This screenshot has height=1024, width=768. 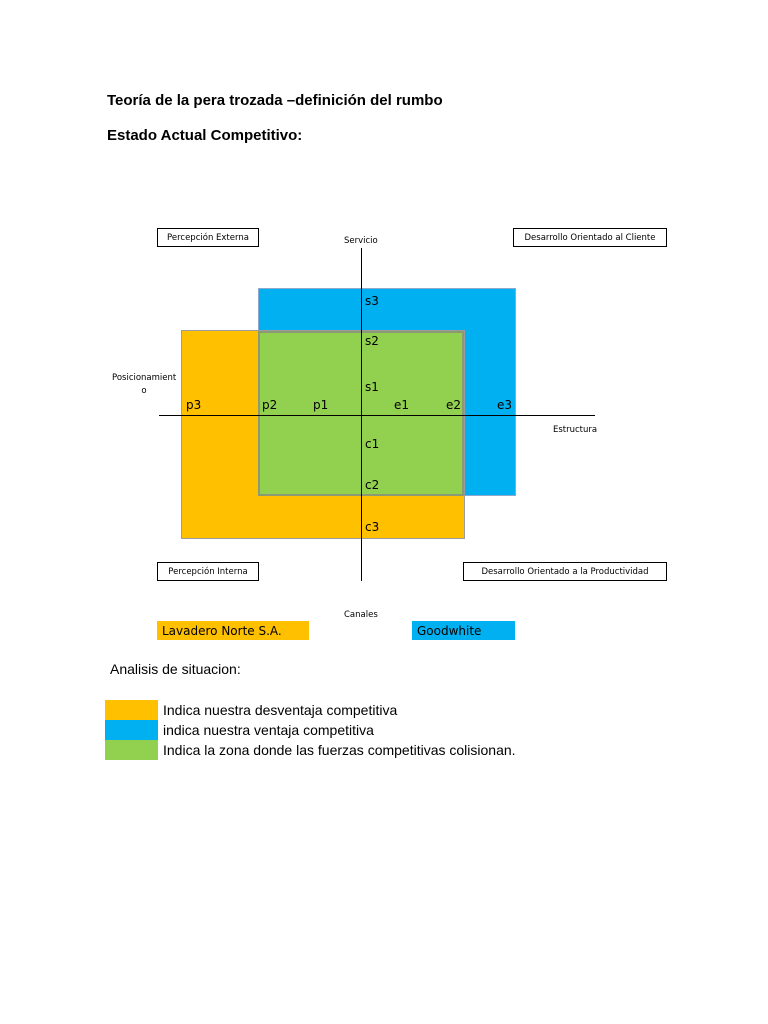 What do you see at coordinates (361, 241) in the screenshot?
I see `axis-name-servicio: Servicio` at bounding box center [361, 241].